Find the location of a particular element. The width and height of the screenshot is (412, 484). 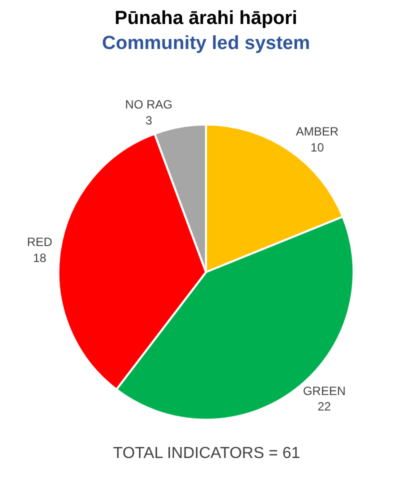

chart-subtitle: Community led system is located at coordinates (206, 43).